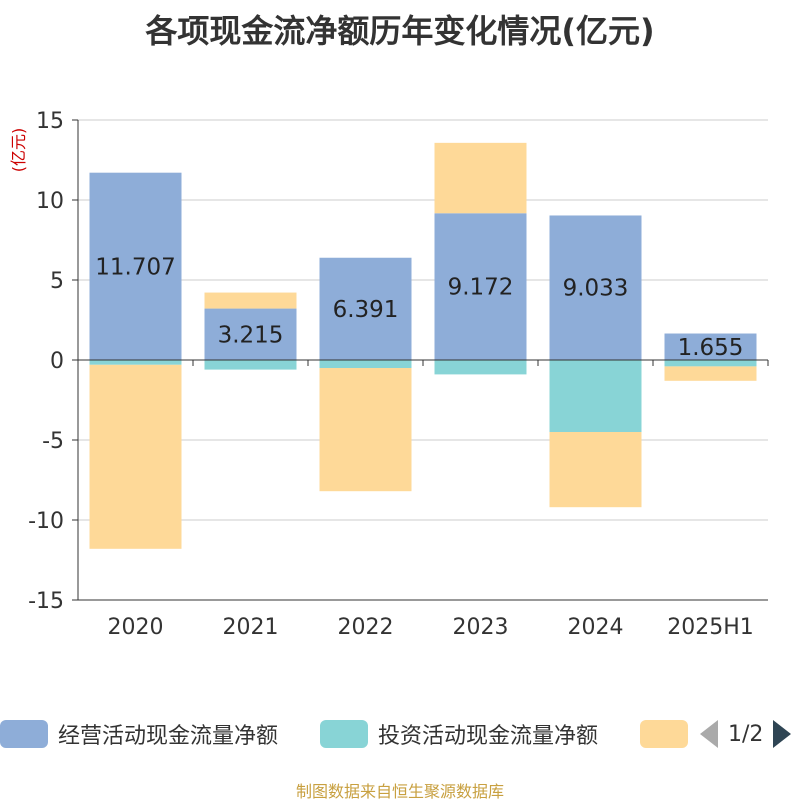 Image resolution: width=800 pixels, height=802 pixels. What do you see at coordinates (481, 627) in the screenshot?
I see `x-tick-label-2023: 2023` at bounding box center [481, 627].